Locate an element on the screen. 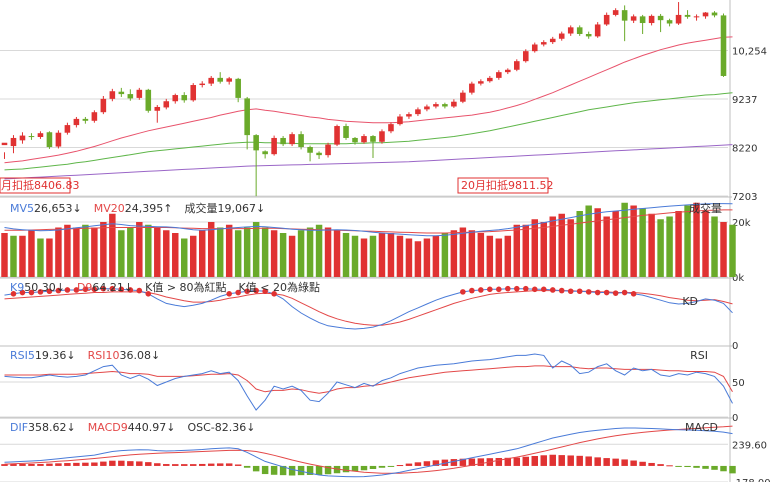 This screenshot has height=482, width=770. rsi-legend-label-1: RSI10 is located at coordinates (104, 355).